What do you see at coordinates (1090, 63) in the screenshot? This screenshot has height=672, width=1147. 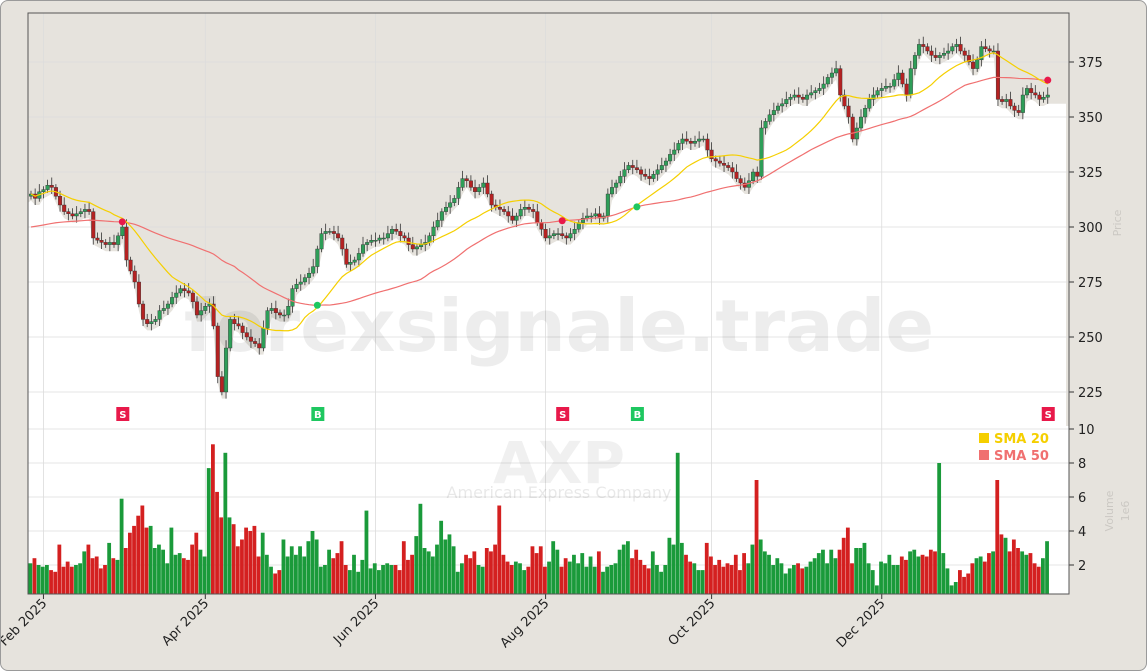 I see `price-tick-label: 375` at bounding box center [1090, 63].